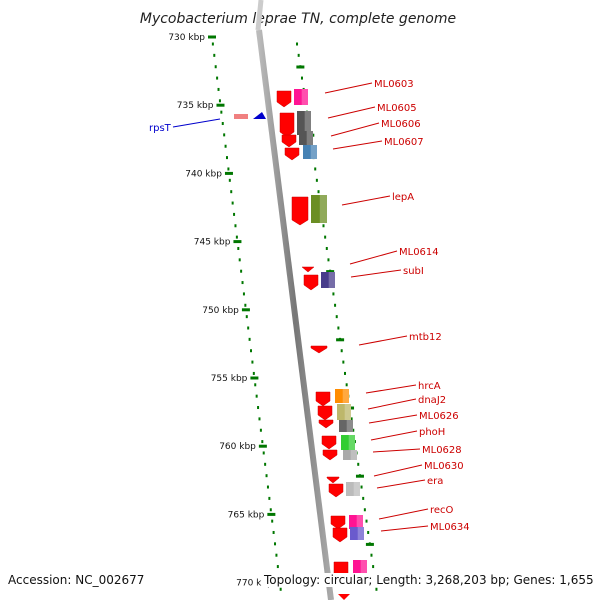 This screenshot has height=600, width=600. I want to click on gene-cog-ml0606-shade, so click(309, 138).